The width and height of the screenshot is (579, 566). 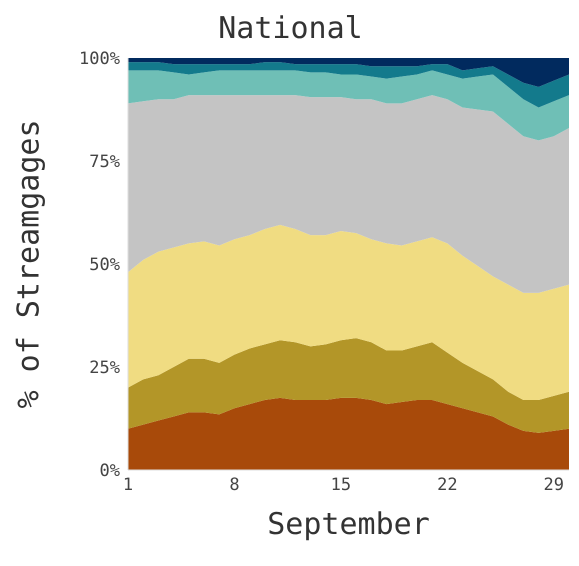 I want to click on chart-title: National, so click(x=290, y=29).